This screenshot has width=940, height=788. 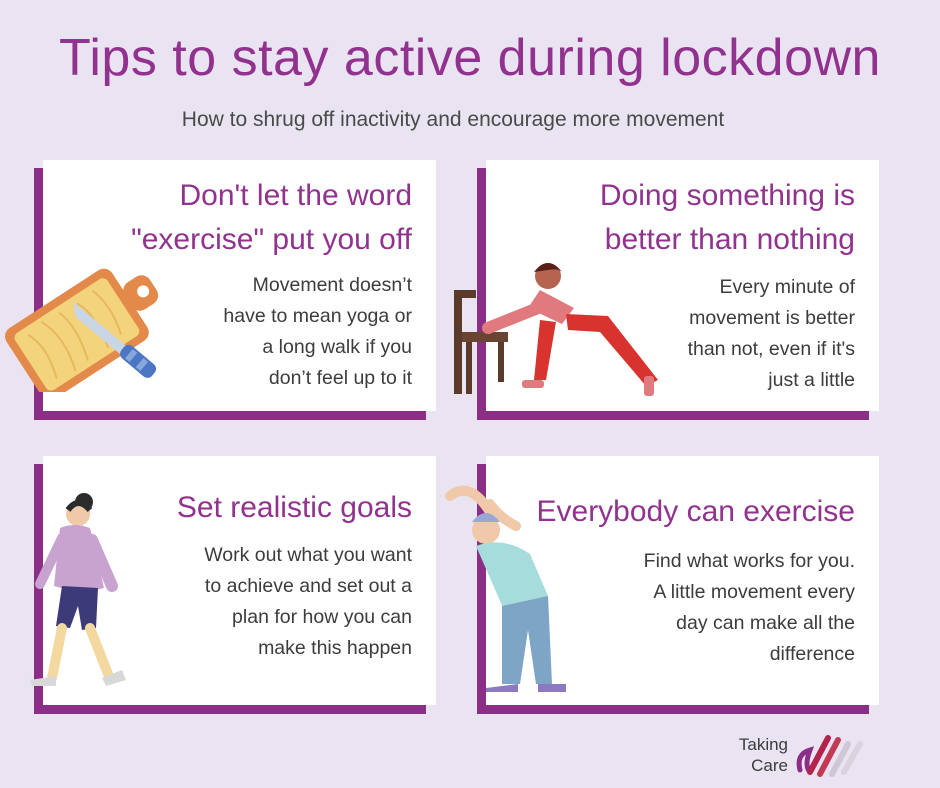 I want to click on logo-text: Taking Care, so click(x=763, y=755).